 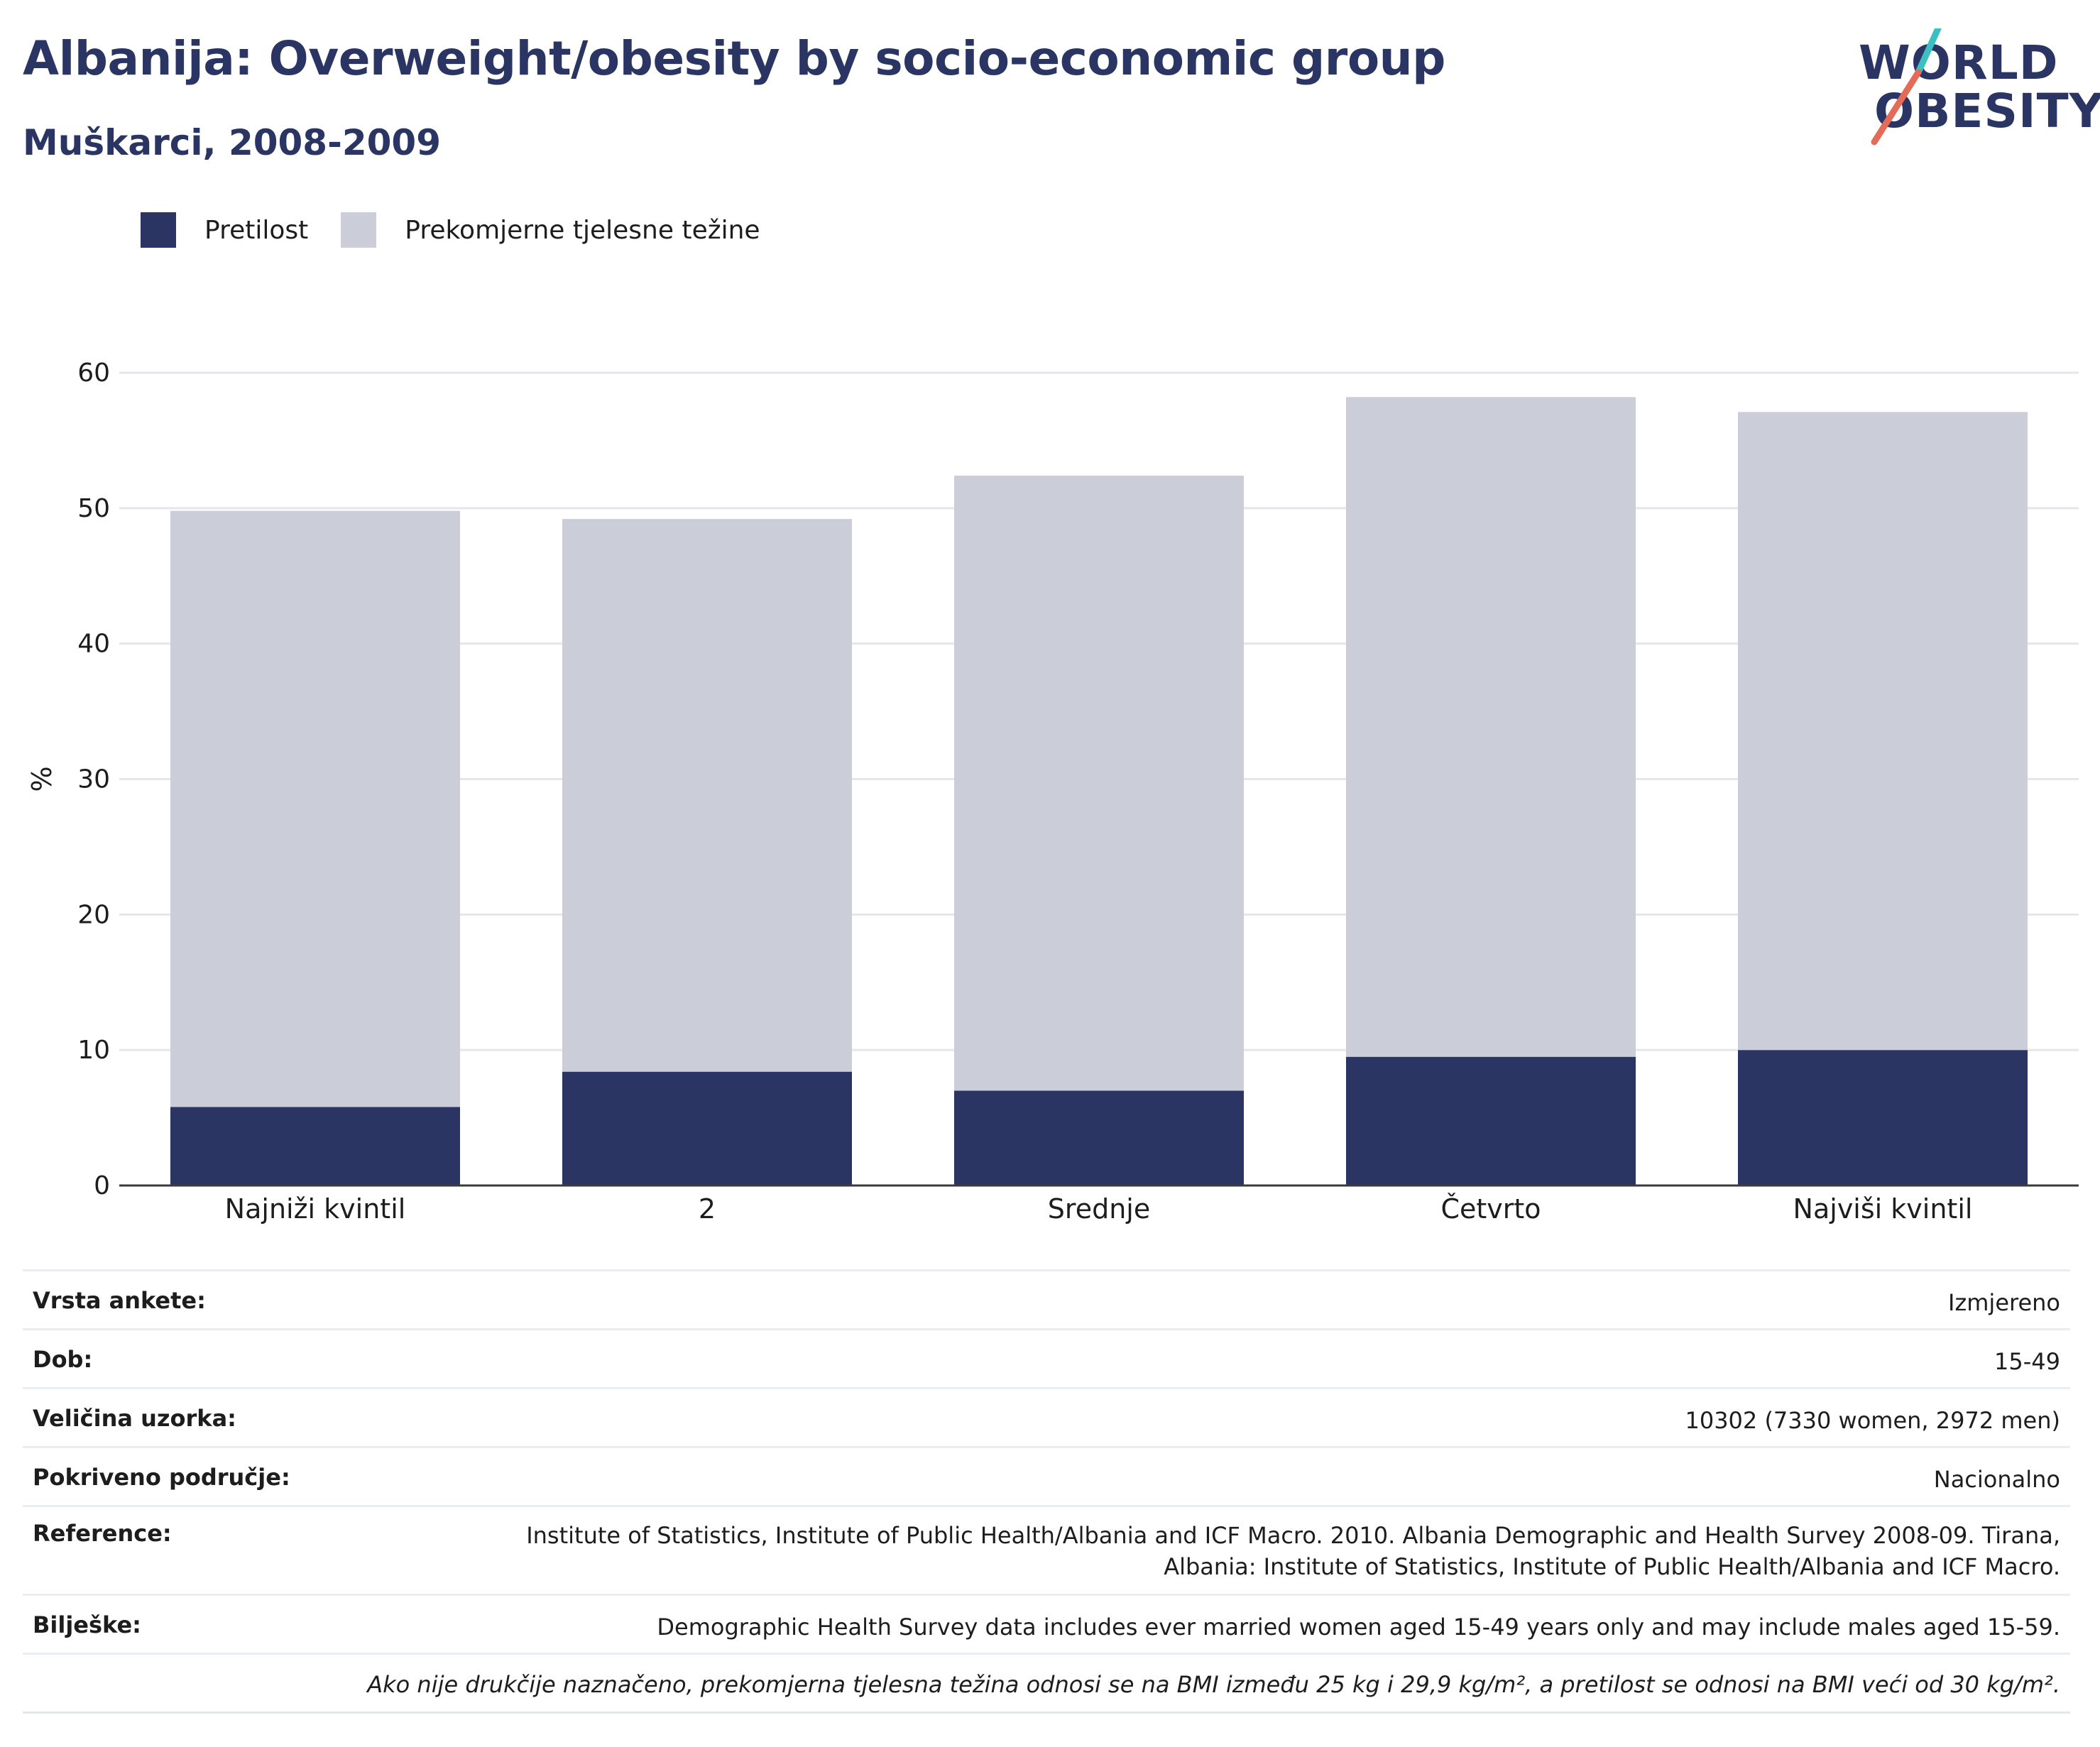 What do you see at coordinates (2004, 1302) in the screenshot?
I see `detail-value: Izmjereno` at bounding box center [2004, 1302].